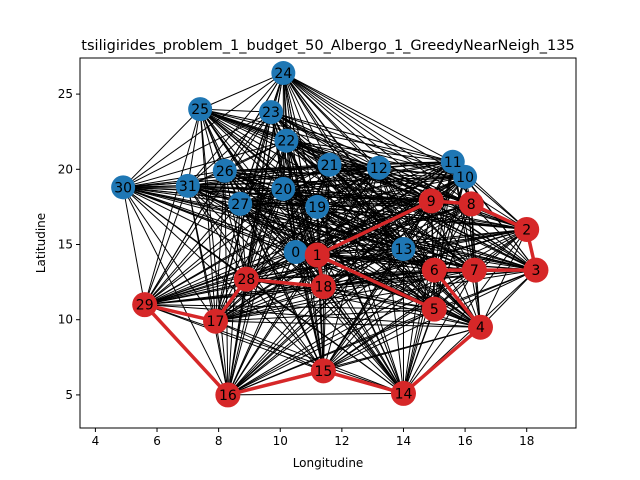 The image size is (640, 480). Describe the element at coordinates (157, 441) in the screenshot. I see `x-tick-label: 6` at that location.